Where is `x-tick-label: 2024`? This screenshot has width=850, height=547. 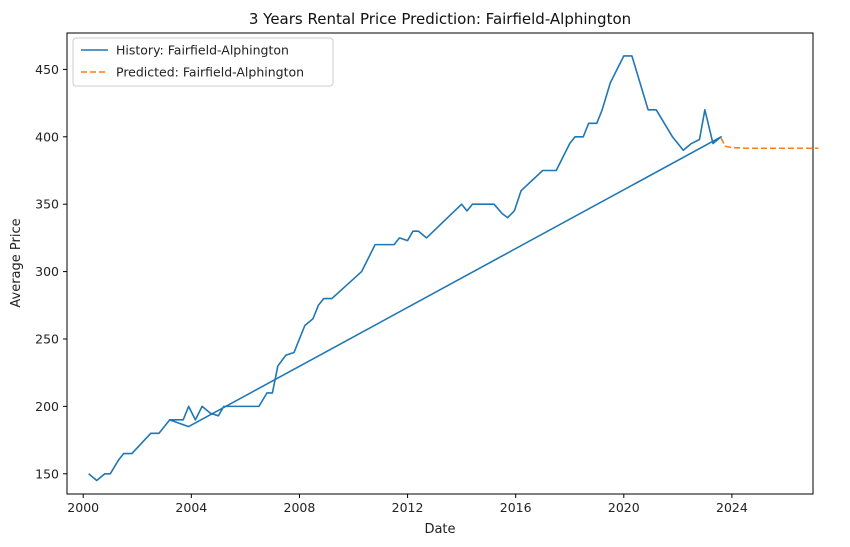
x-tick-label: 2024 is located at coordinates (732, 507).